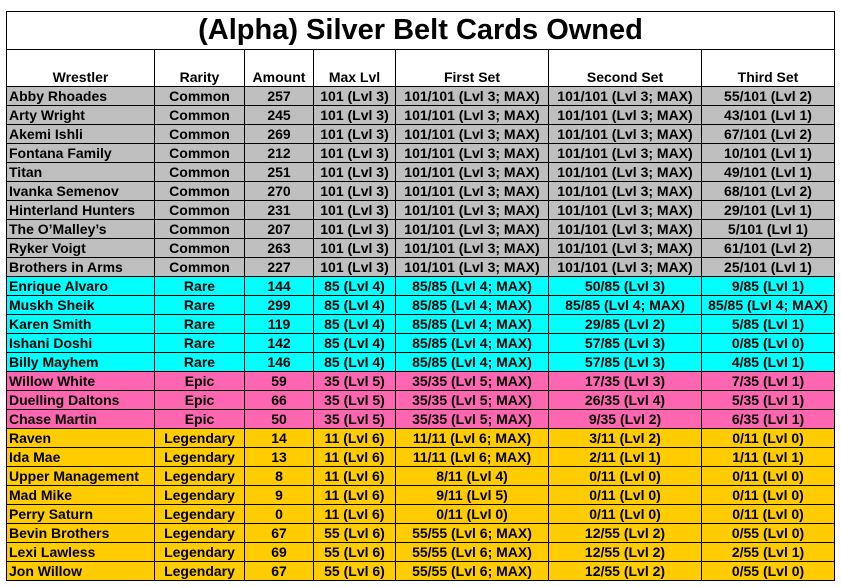 The height and width of the screenshot is (587, 841). What do you see at coordinates (80, 514) in the screenshot?
I see `wrestler-cell: Perry Saturn` at bounding box center [80, 514].